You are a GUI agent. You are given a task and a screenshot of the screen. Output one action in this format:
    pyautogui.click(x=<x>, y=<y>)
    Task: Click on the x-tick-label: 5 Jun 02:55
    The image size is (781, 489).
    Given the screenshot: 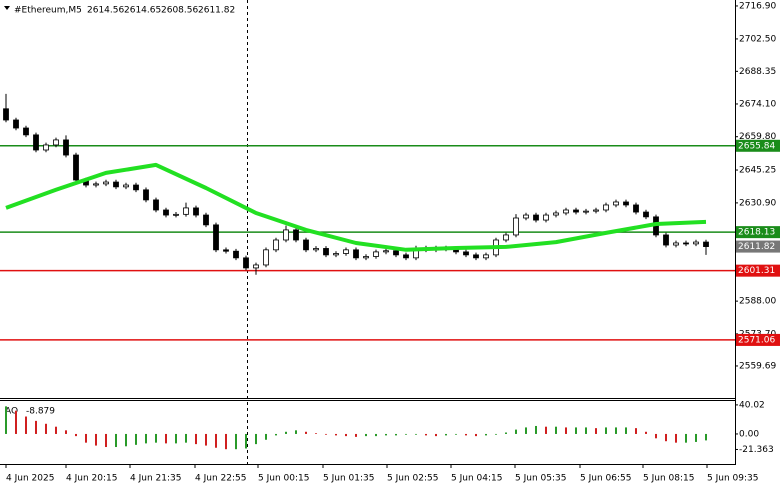 What is the action you would take?
    pyautogui.click(x=412, y=479)
    